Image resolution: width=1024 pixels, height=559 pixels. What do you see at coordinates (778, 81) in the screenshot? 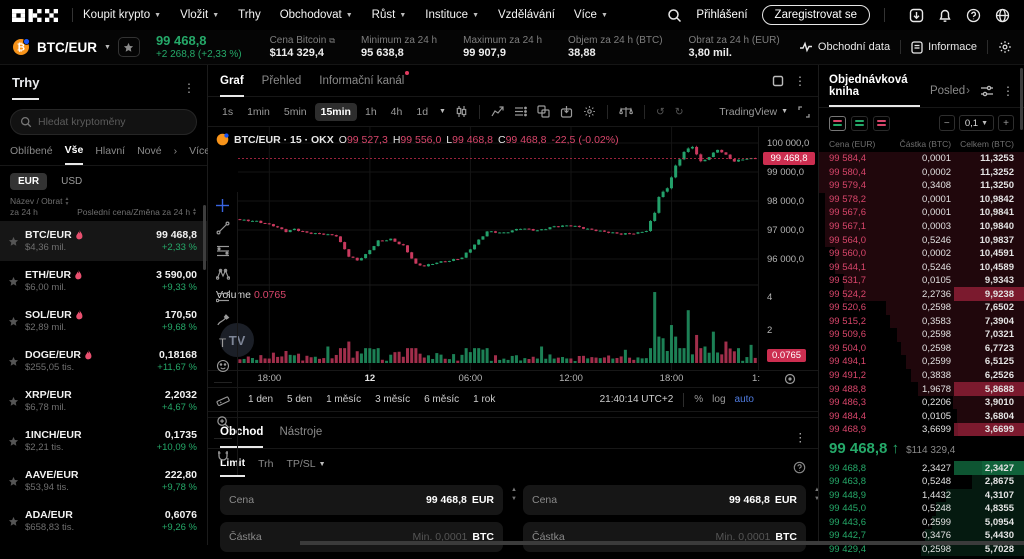
I see `expand-window-icon` at bounding box center [778, 81].